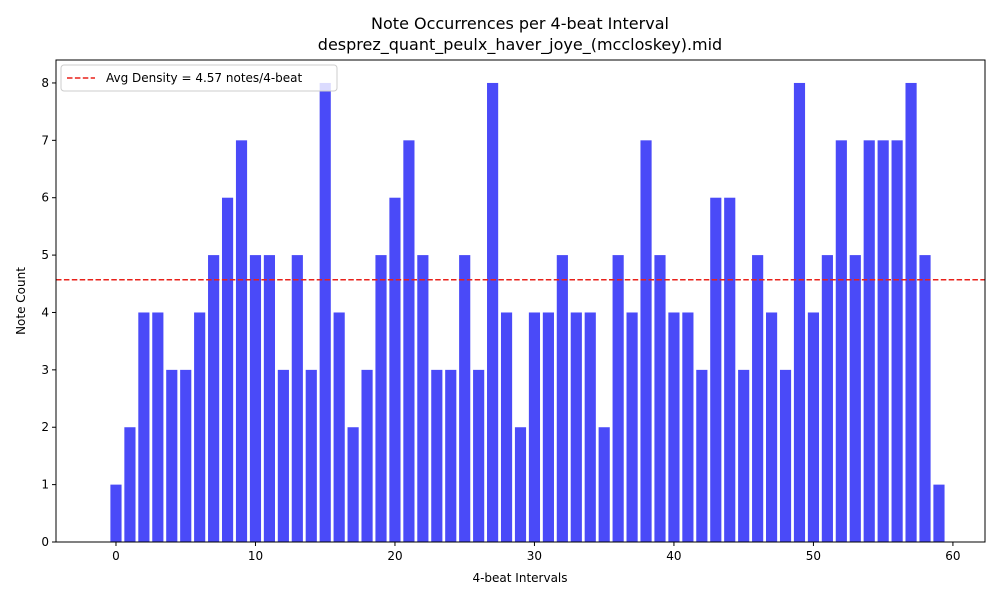  Describe the element at coordinates (520, 23) in the screenshot. I see `chart-title: Note Occurrences per 4-beat Interval` at that location.